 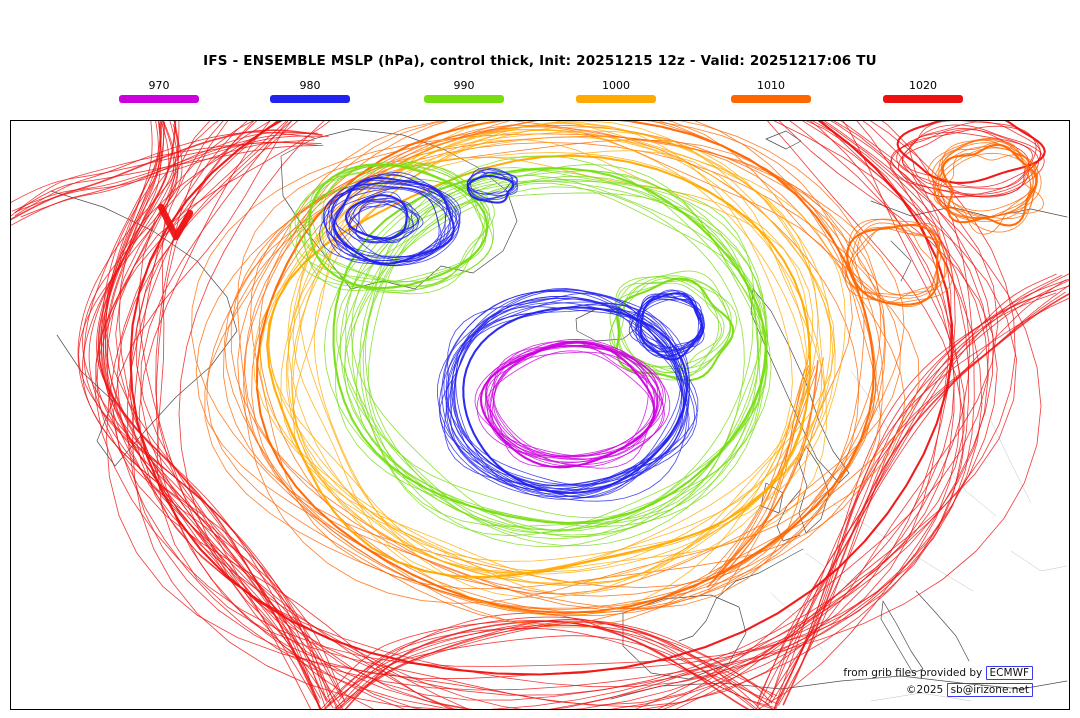 I want to click on legend-item-1000: 1000, so click(x=616, y=91).